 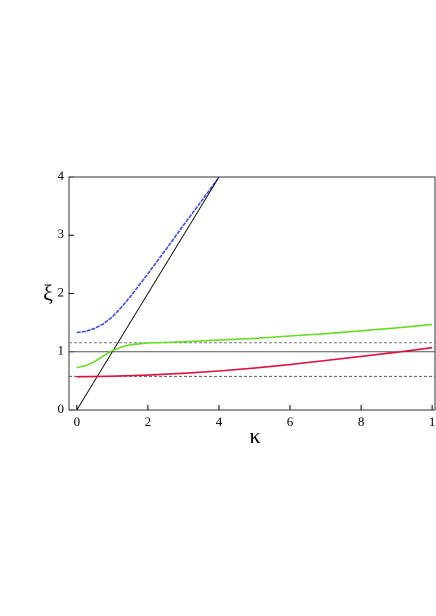 I want to click on x-tick-label: 2, so click(x=148, y=421).